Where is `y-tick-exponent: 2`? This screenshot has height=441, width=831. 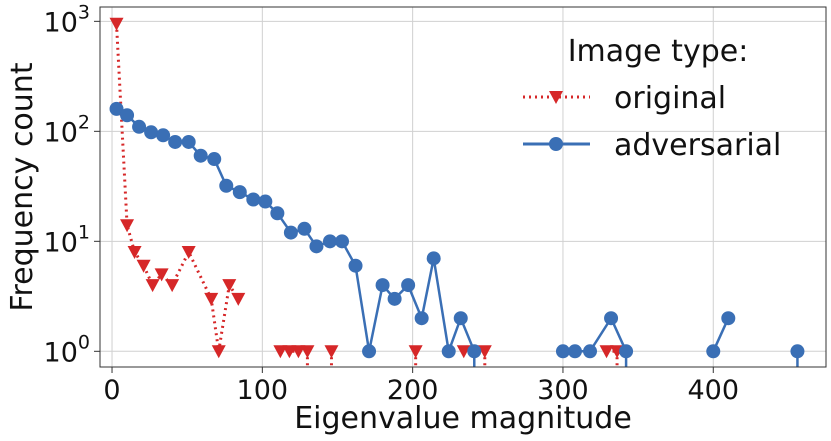 y-tick-exponent: 2 is located at coordinates (84, 122).